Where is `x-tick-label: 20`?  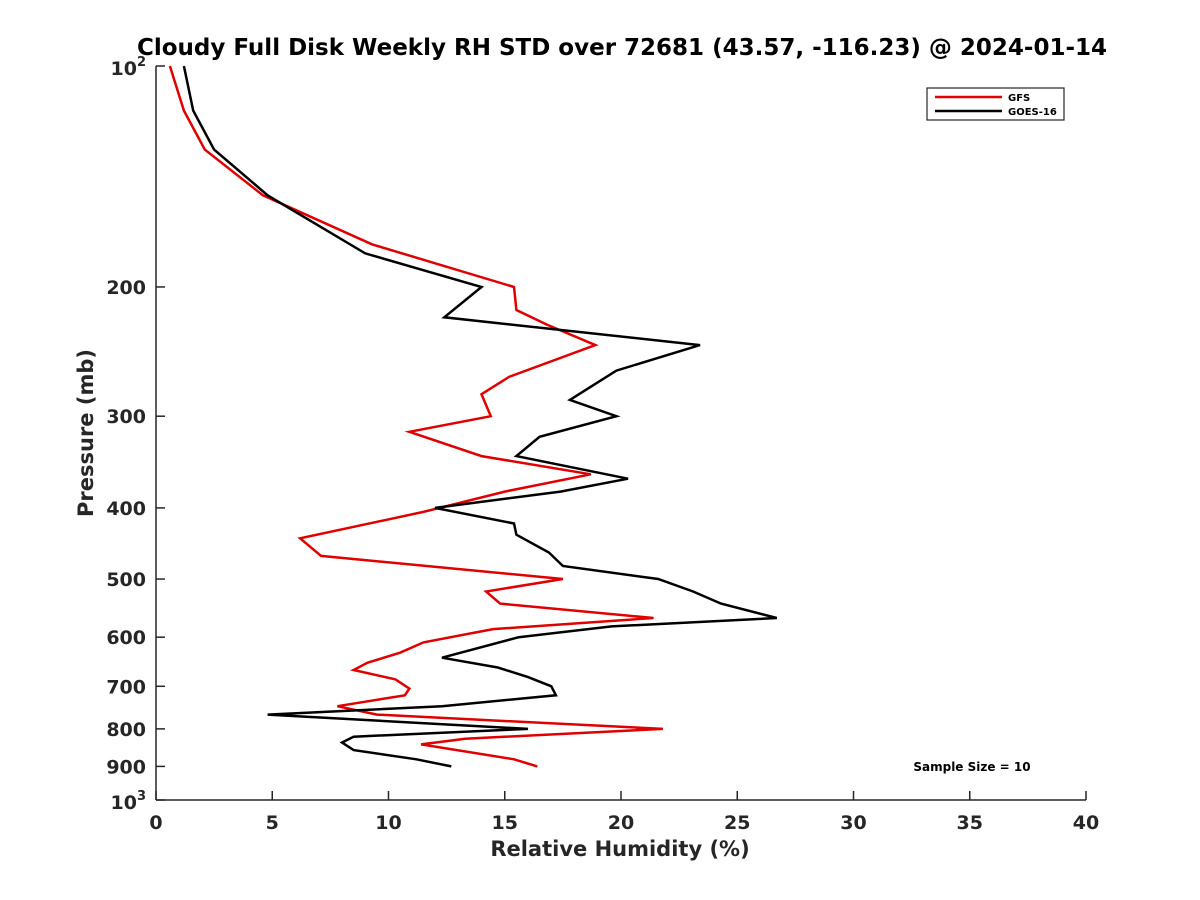 x-tick-label: 20 is located at coordinates (621, 823).